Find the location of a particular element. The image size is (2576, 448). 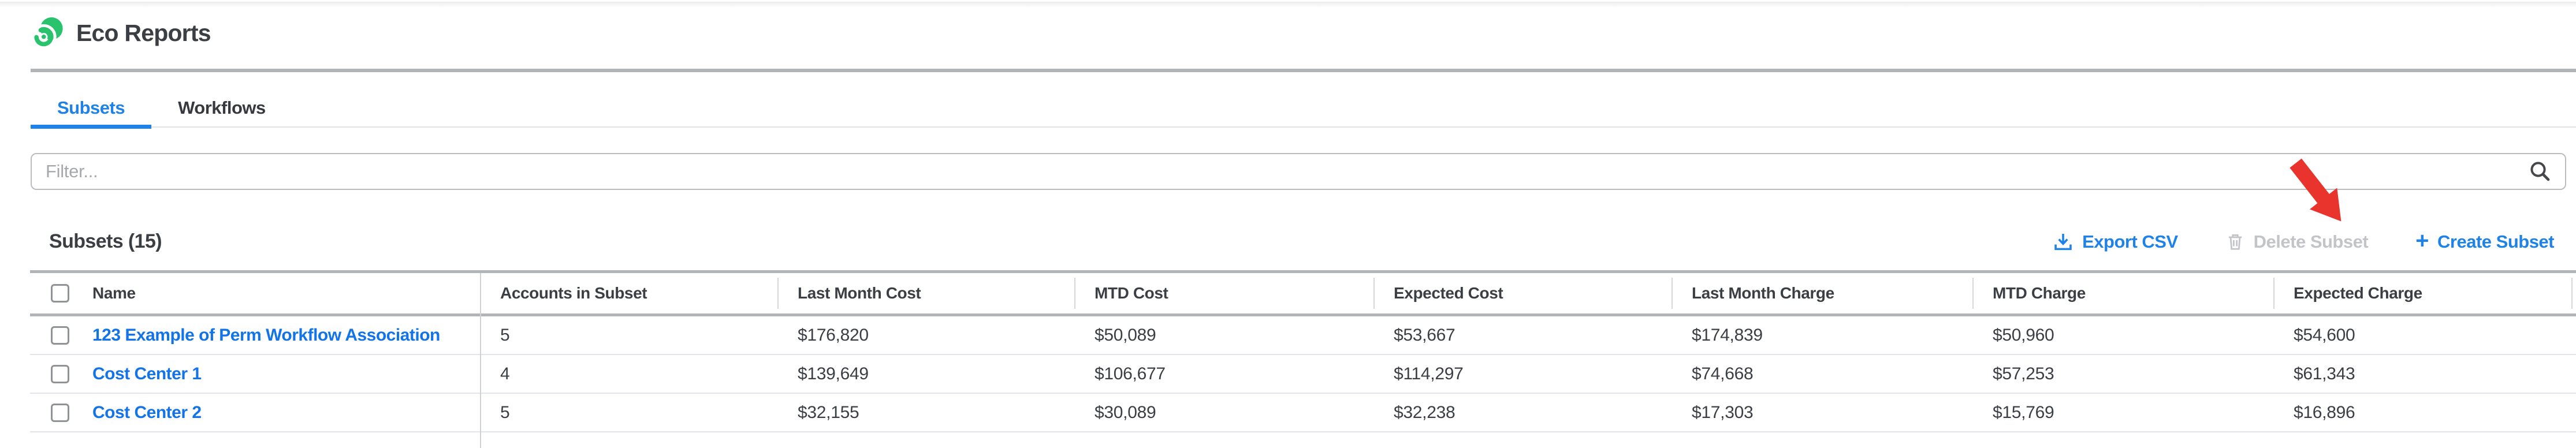

filter-input is located at coordinates (1280, 171).